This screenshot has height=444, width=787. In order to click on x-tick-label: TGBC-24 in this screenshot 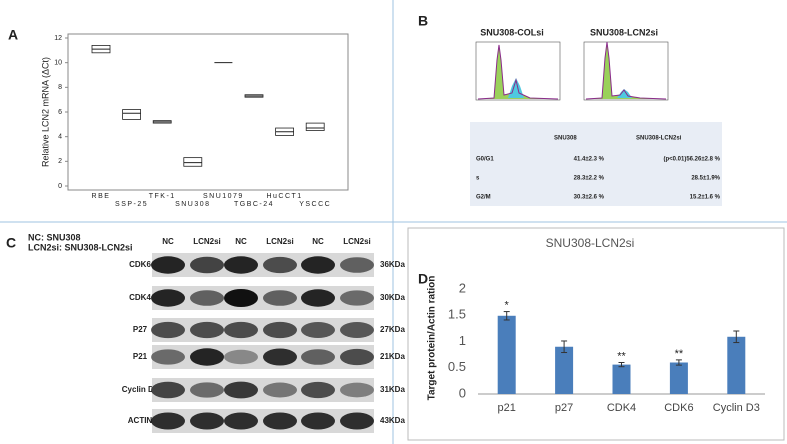, I will do `click(254, 204)`.